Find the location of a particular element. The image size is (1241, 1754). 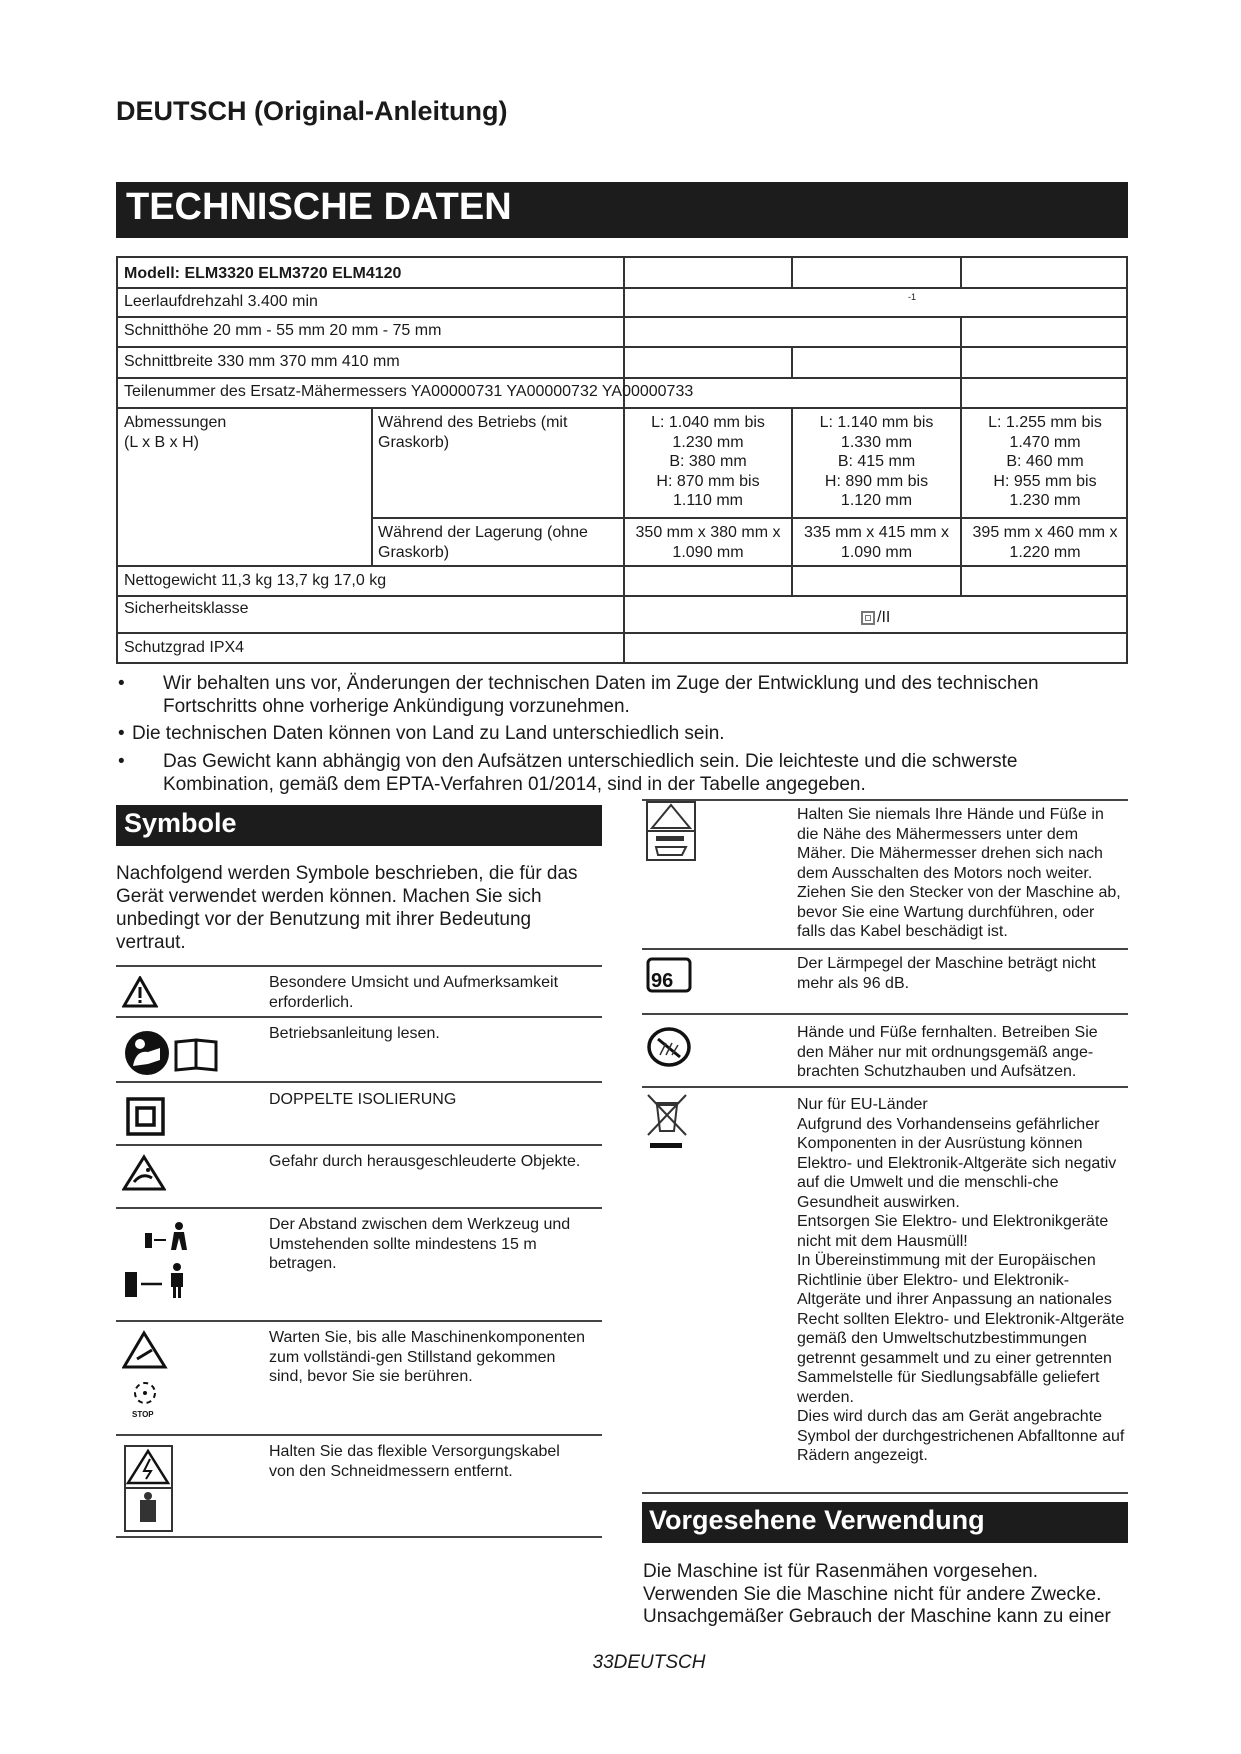

distance-bystander-icon is located at coordinates (156, 1260).